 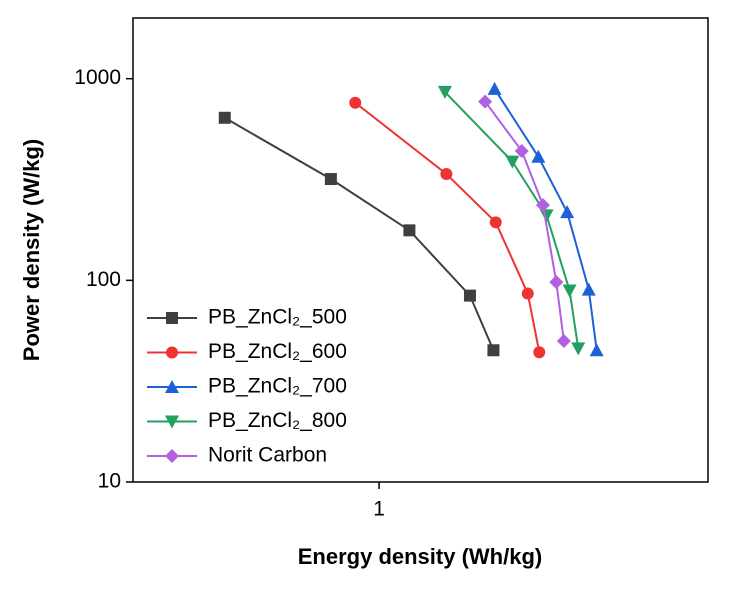 I want to click on y-tick-label: 10, so click(x=109, y=481).